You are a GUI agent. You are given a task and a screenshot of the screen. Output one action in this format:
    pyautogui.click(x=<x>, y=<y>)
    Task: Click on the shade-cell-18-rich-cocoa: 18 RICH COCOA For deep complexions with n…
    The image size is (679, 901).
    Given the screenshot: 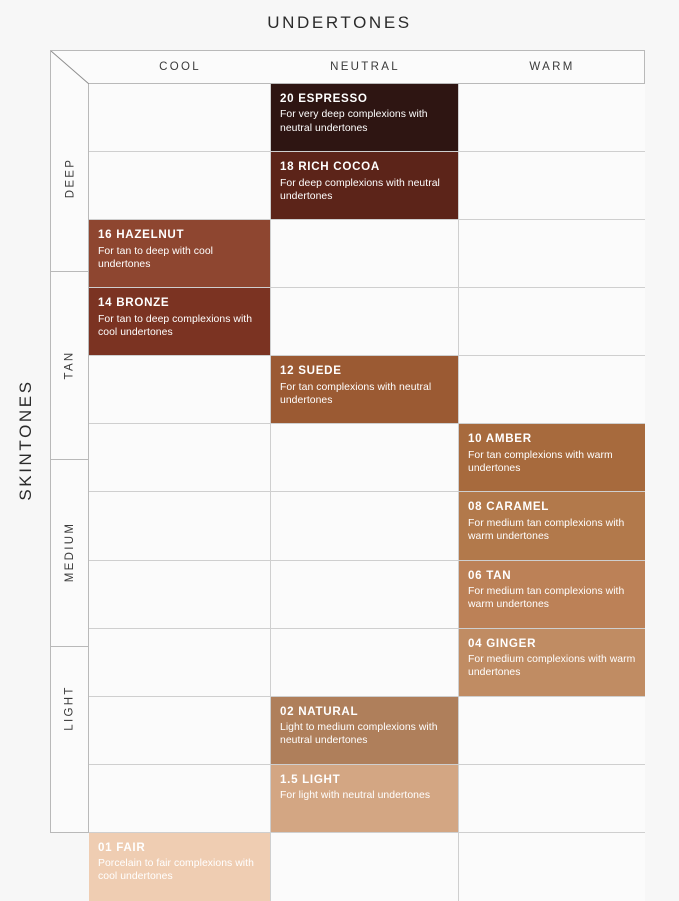 What is the action you would take?
    pyautogui.click(x=365, y=186)
    